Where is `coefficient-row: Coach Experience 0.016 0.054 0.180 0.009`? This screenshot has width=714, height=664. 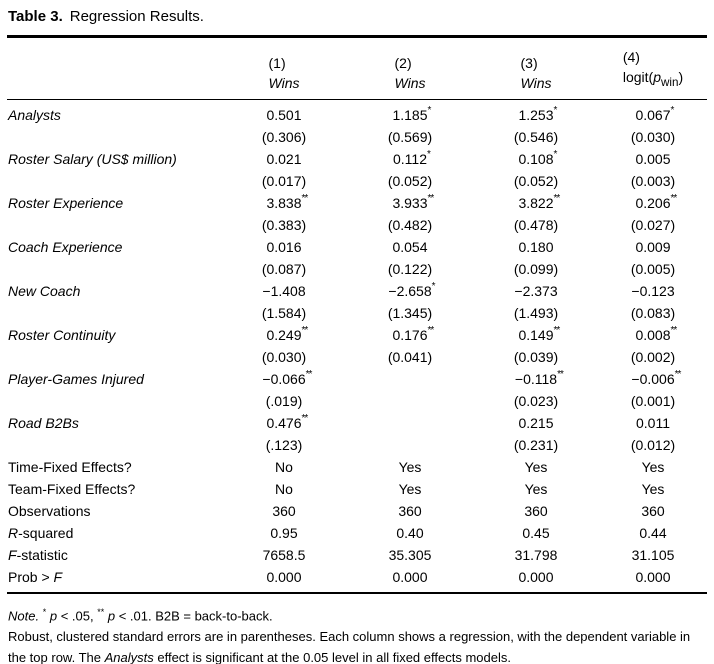 coefficient-row: Coach Experience 0.016 0.054 0.180 0.009 is located at coordinates (357, 247).